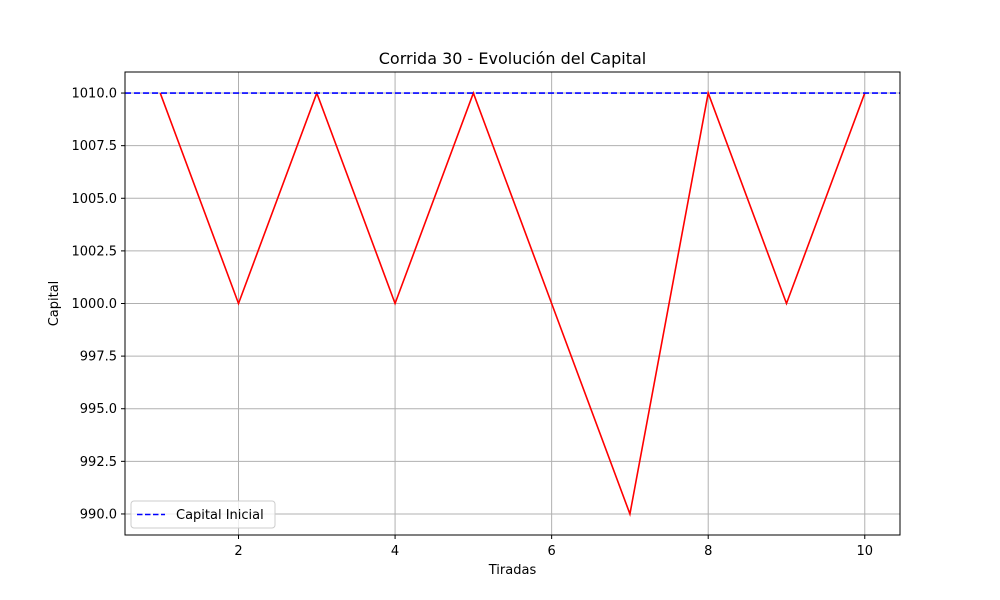  I want to click on y-tick-label: 1000.0, so click(95, 304).